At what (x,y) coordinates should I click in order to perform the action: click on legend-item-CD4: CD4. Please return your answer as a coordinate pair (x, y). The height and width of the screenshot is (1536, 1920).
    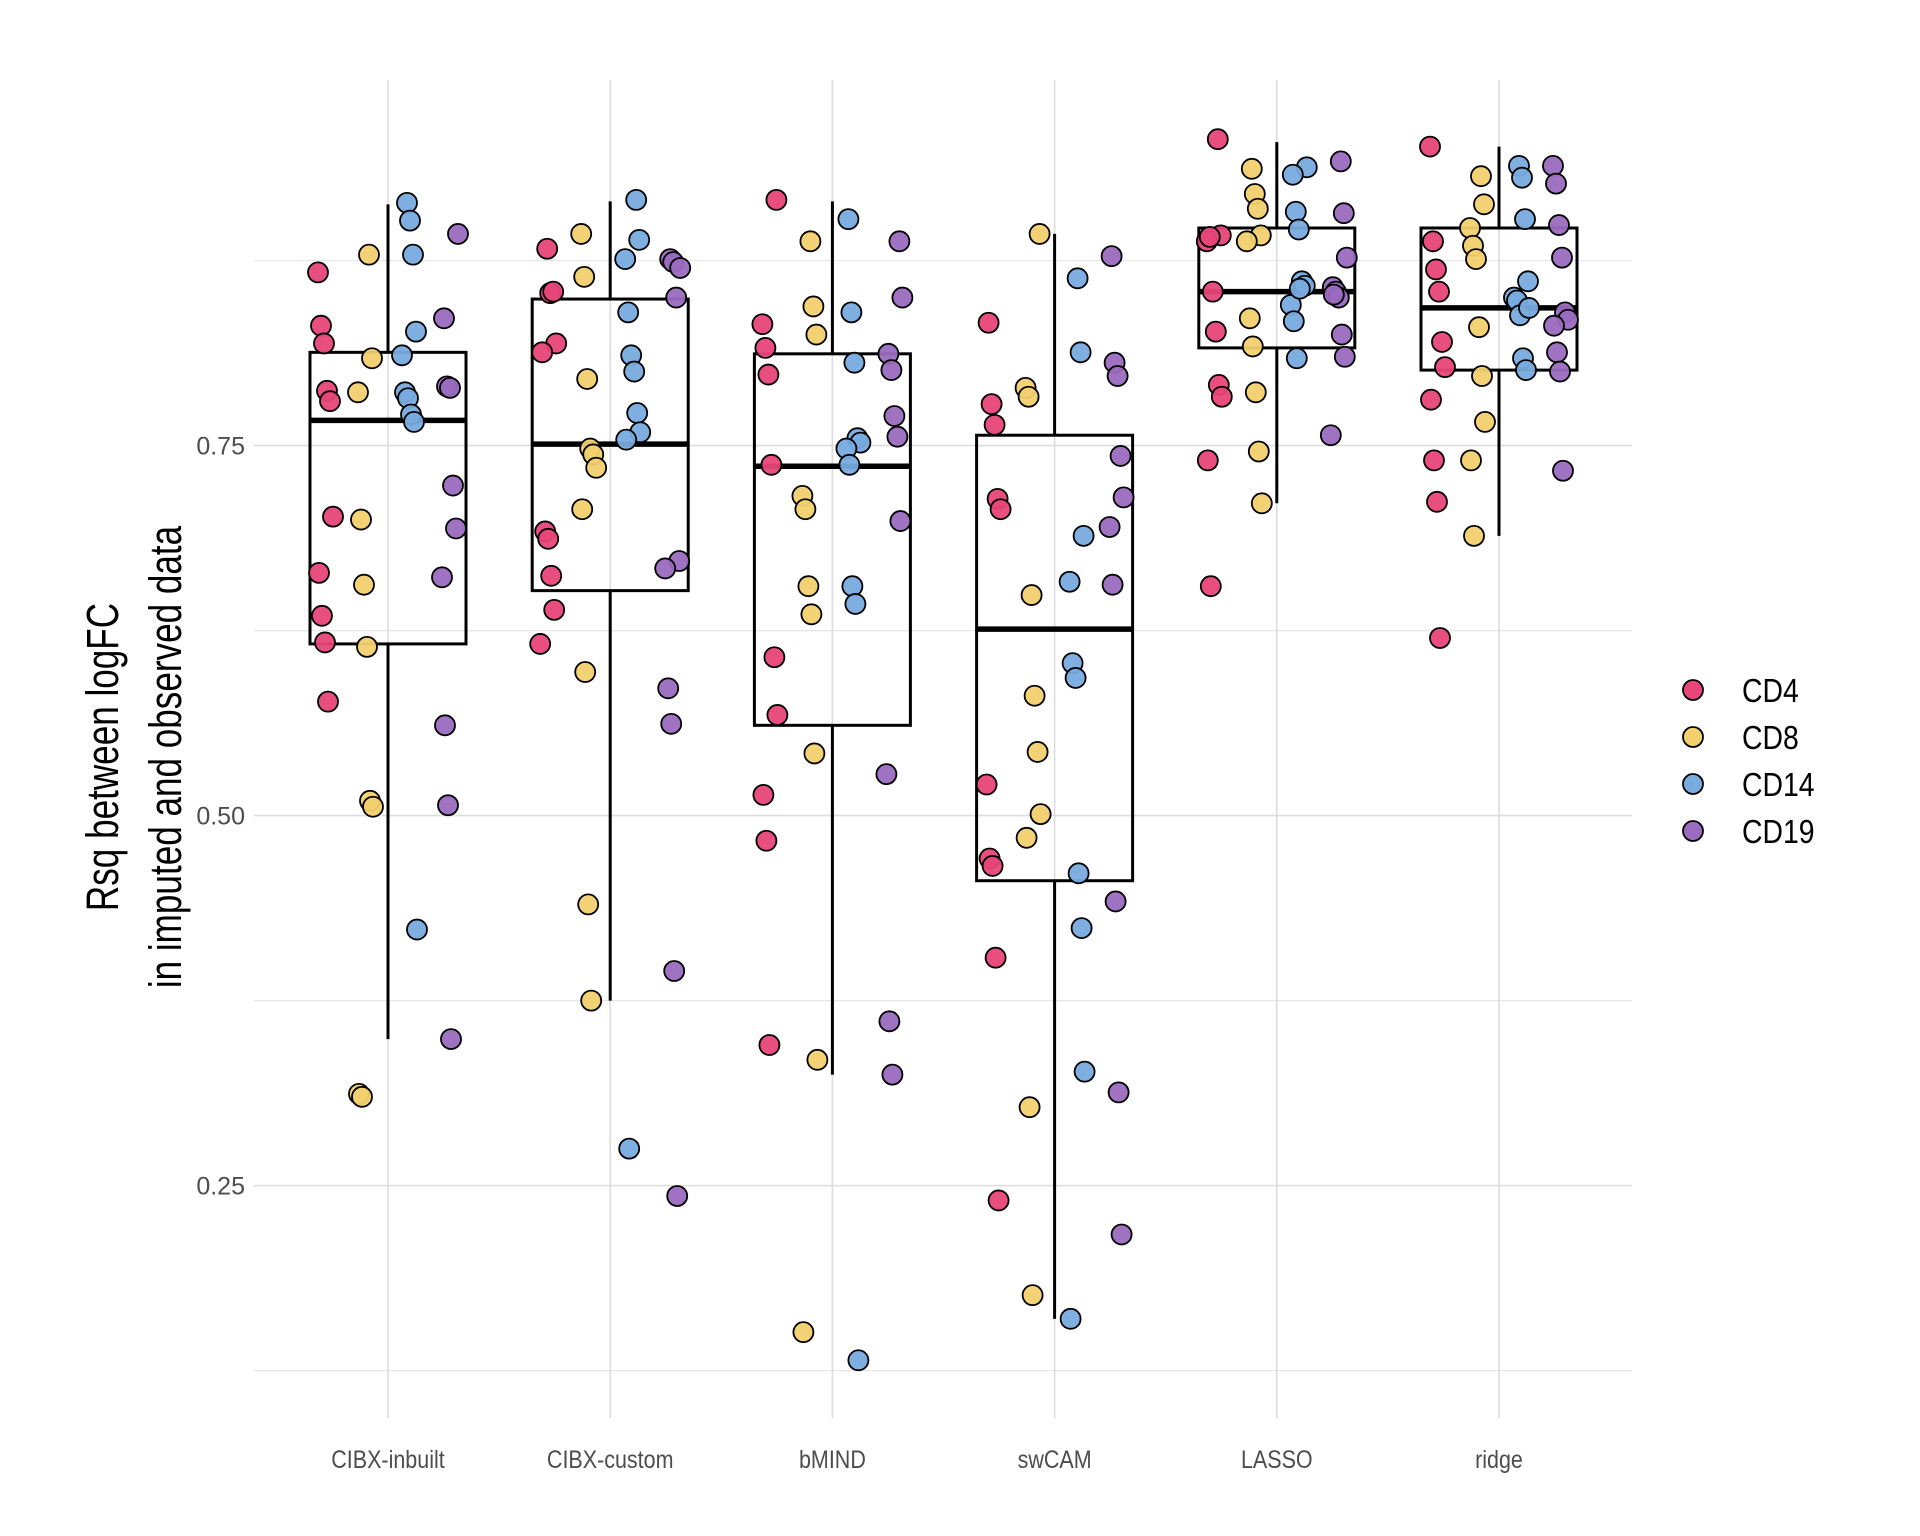
    Looking at the image, I should click on (1740, 691).